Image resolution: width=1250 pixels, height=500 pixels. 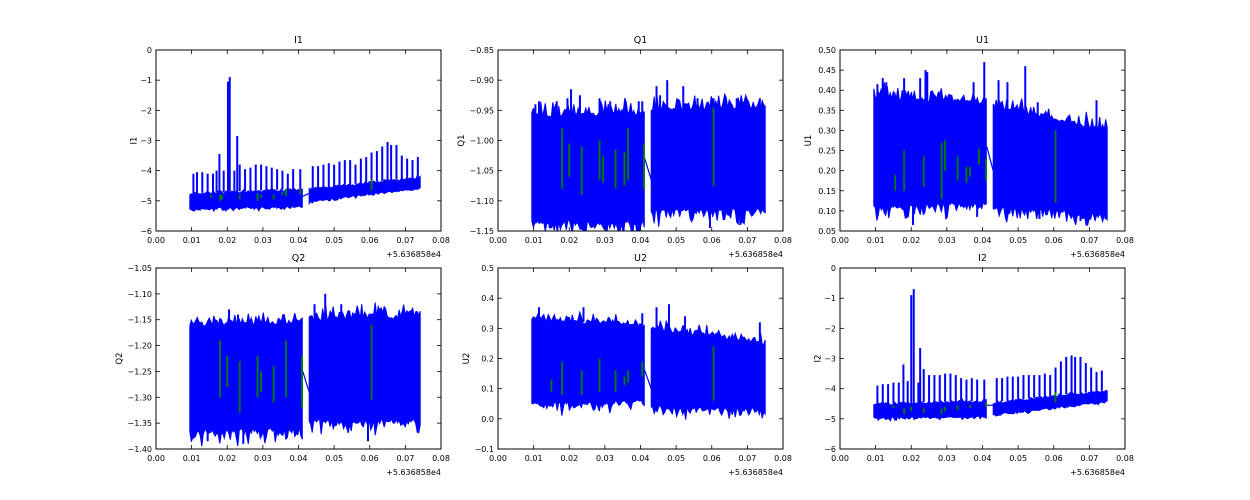 What do you see at coordinates (487, 359) in the screenshot?
I see `y-tick-label: 0.2` at bounding box center [487, 359].